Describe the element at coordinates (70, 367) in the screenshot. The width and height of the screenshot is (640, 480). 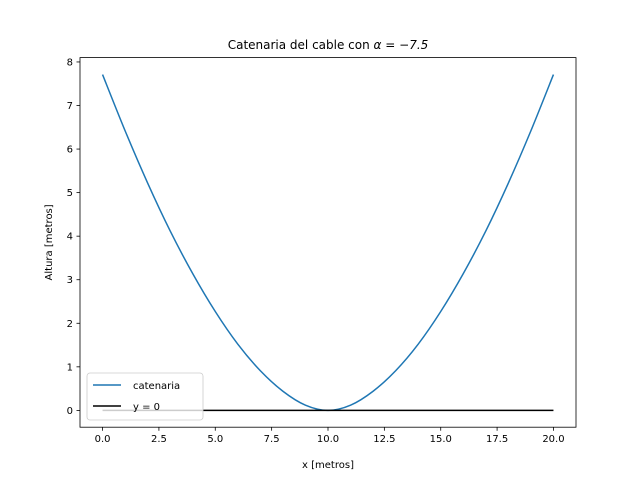
I see `y-tick-label: 1` at that location.